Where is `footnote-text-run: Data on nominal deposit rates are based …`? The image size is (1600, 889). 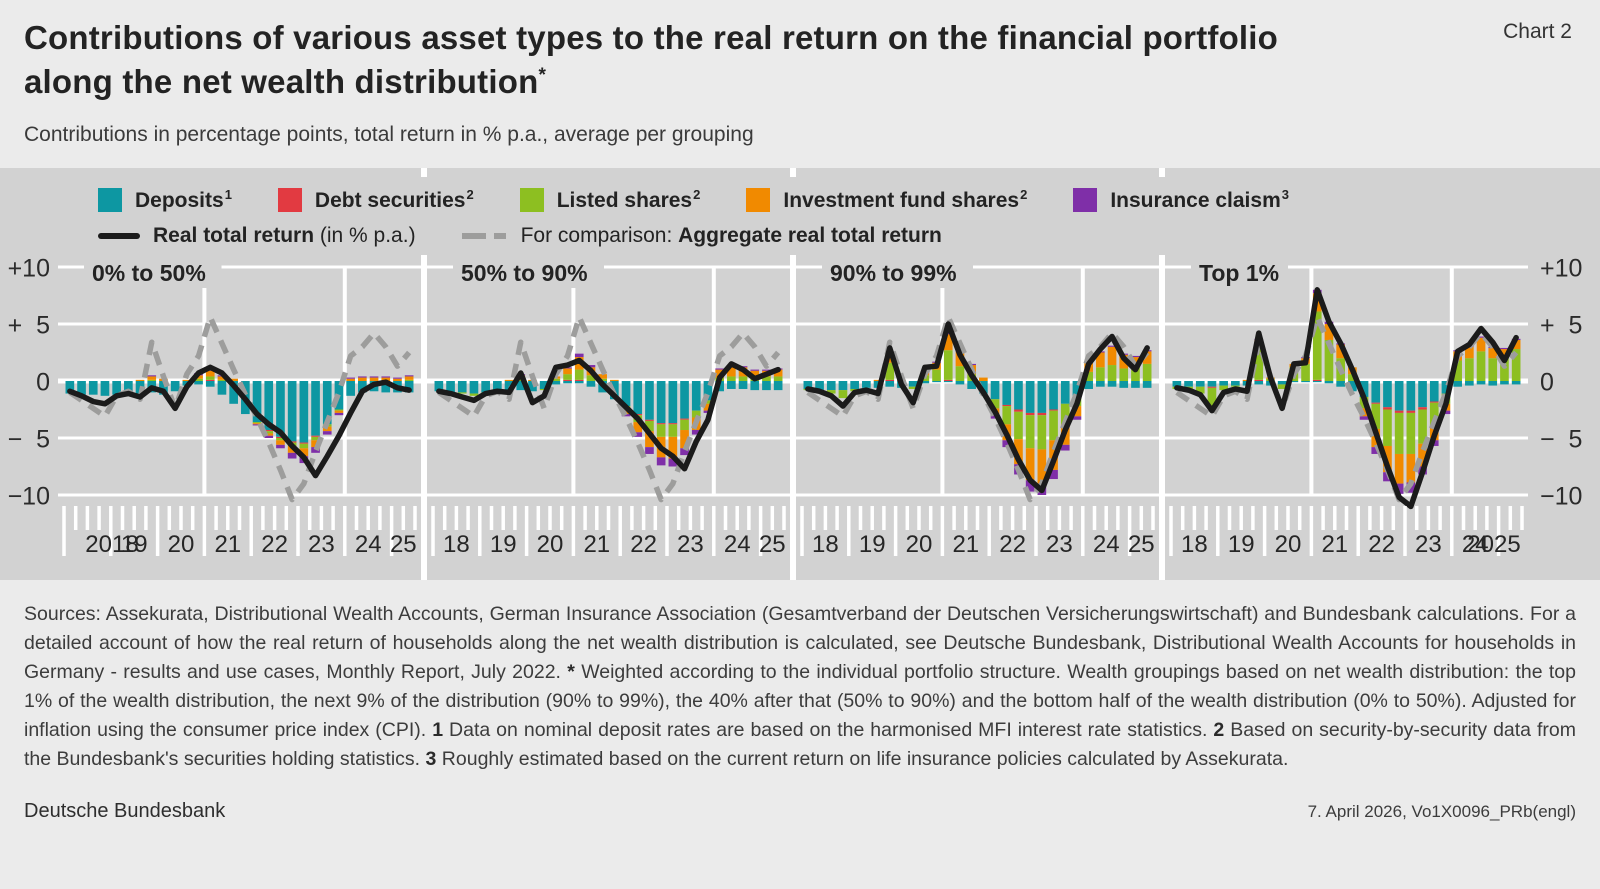 footnote-text-run: Data on nominal deposit rates are based … is located at coordinates (828, 730).